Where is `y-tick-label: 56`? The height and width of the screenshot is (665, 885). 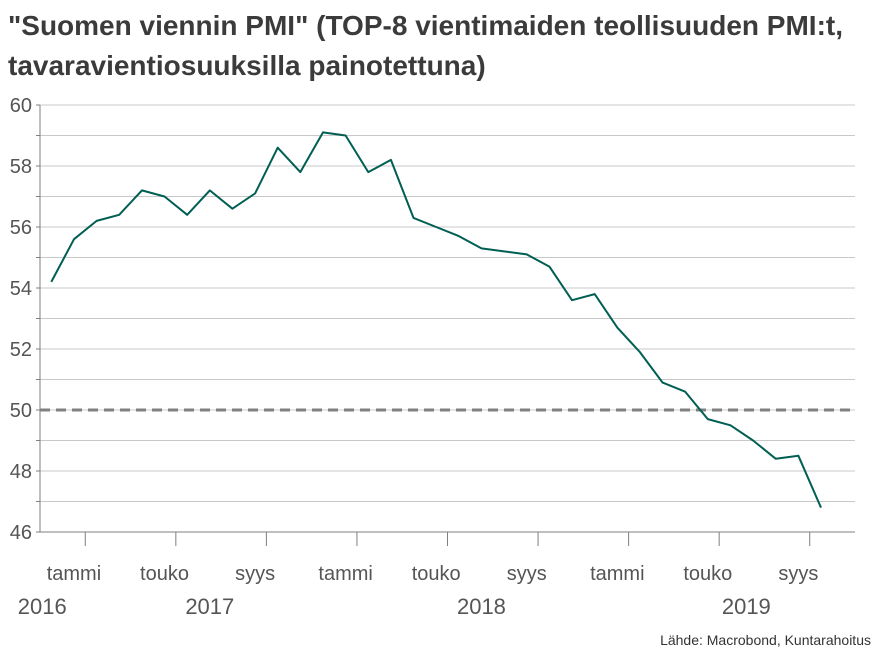 y-tick-label: 56 is located at coordinates (21, 228).